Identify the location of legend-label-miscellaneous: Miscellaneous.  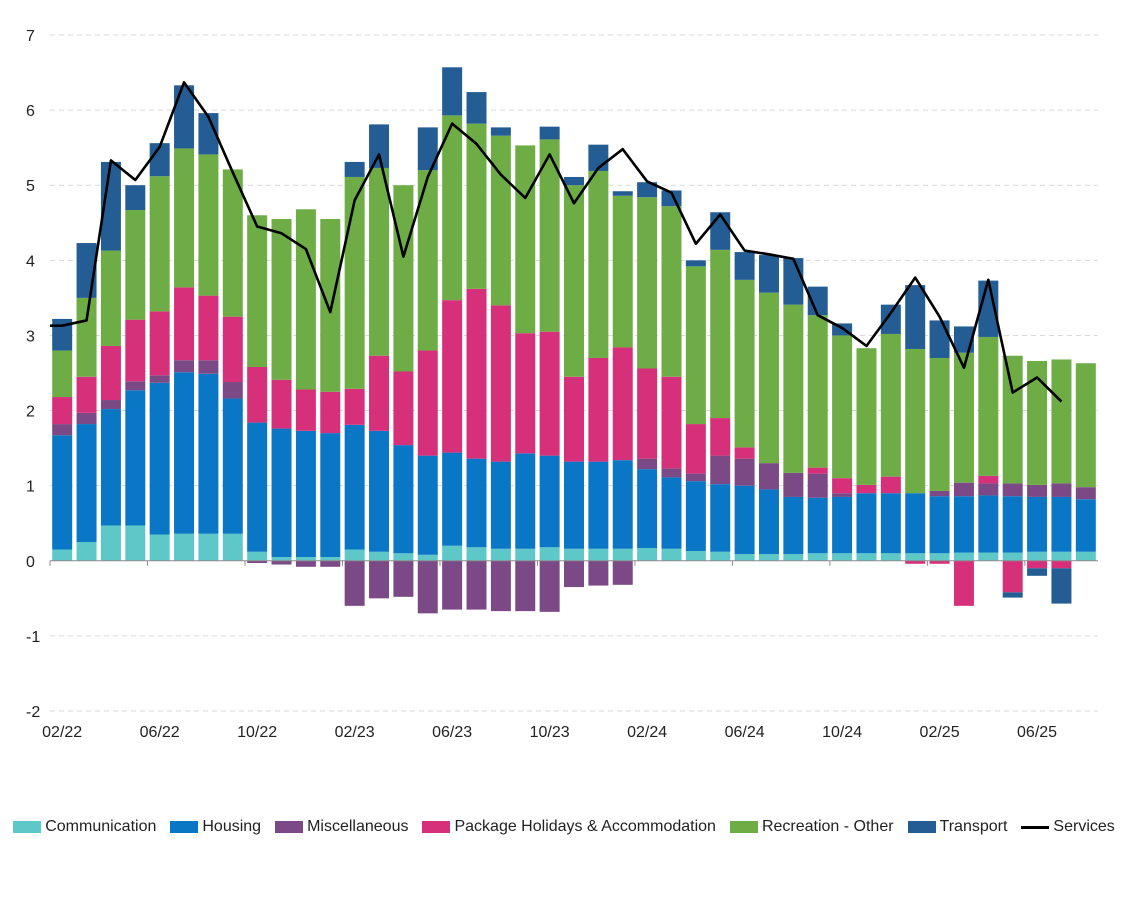
(358, 826).